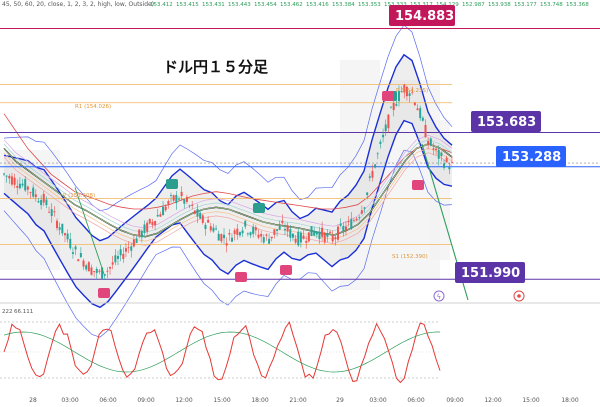  What do you see at coordinates (473, 5) in the screenshot?
I see `ticker-value-12: 152.987` at bounding box center [473, 5].